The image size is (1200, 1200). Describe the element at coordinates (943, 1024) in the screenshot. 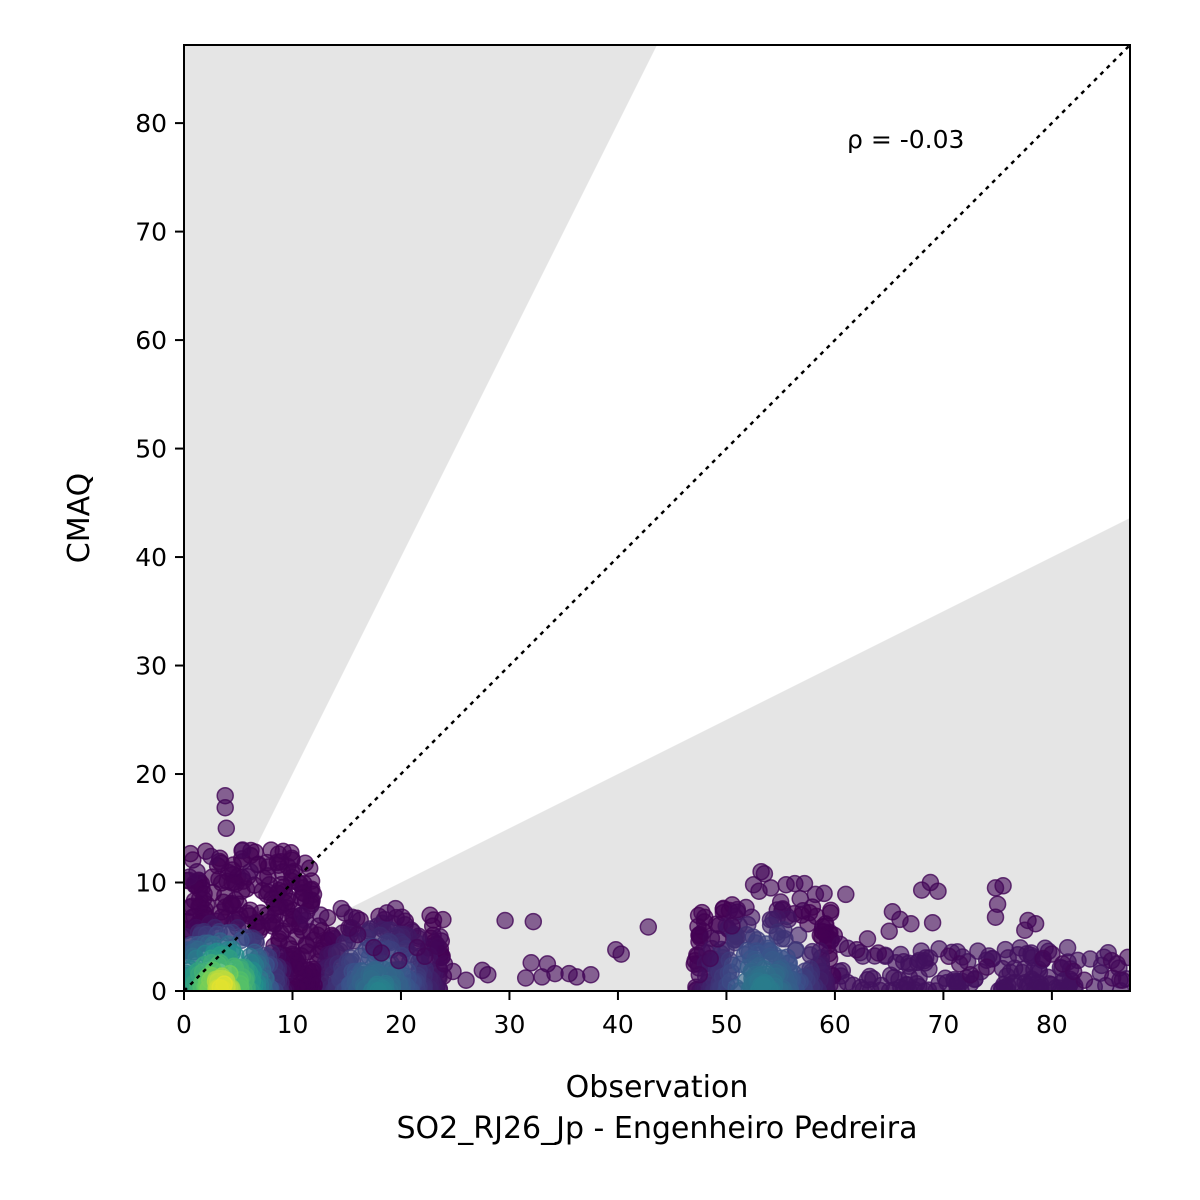

I see `x-tick-label: 70` at that location.